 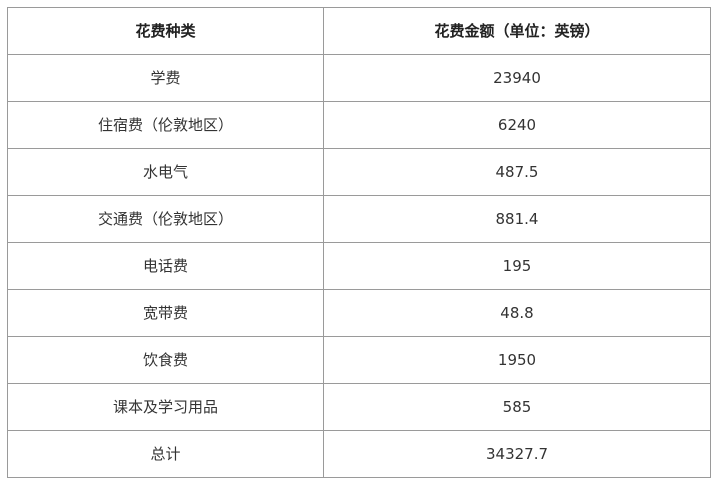 I want to click on table-row: 住宿费（伦敦地区） 6240, so click(x=359, y=125).